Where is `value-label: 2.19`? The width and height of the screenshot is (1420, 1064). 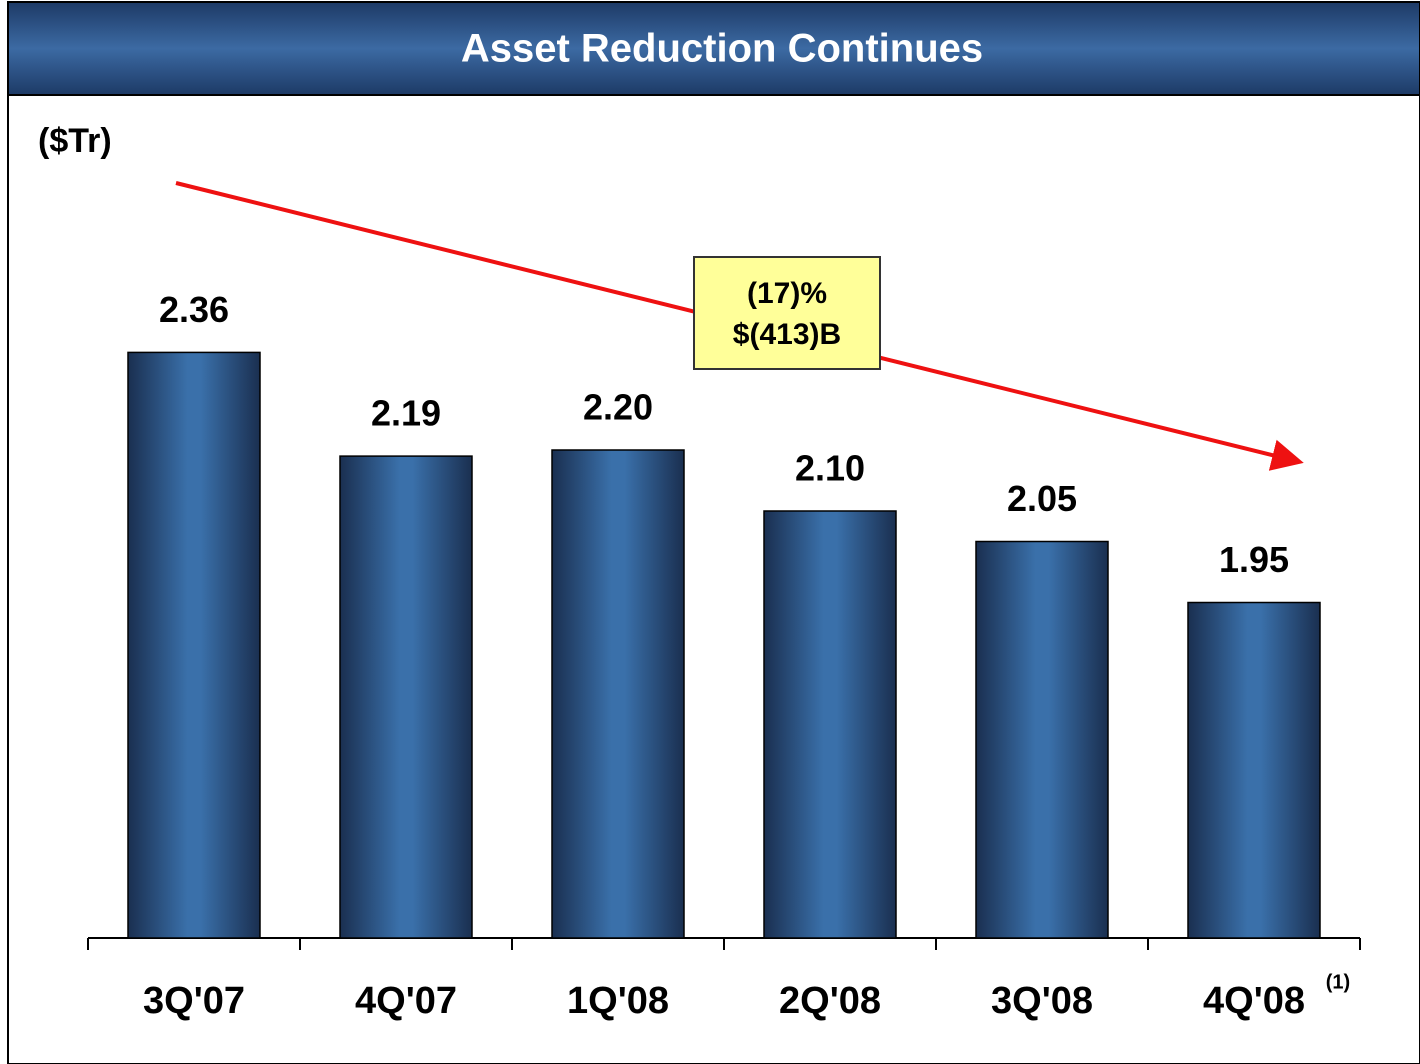
value-label: 2.19 is located at coordinates (406, 413).